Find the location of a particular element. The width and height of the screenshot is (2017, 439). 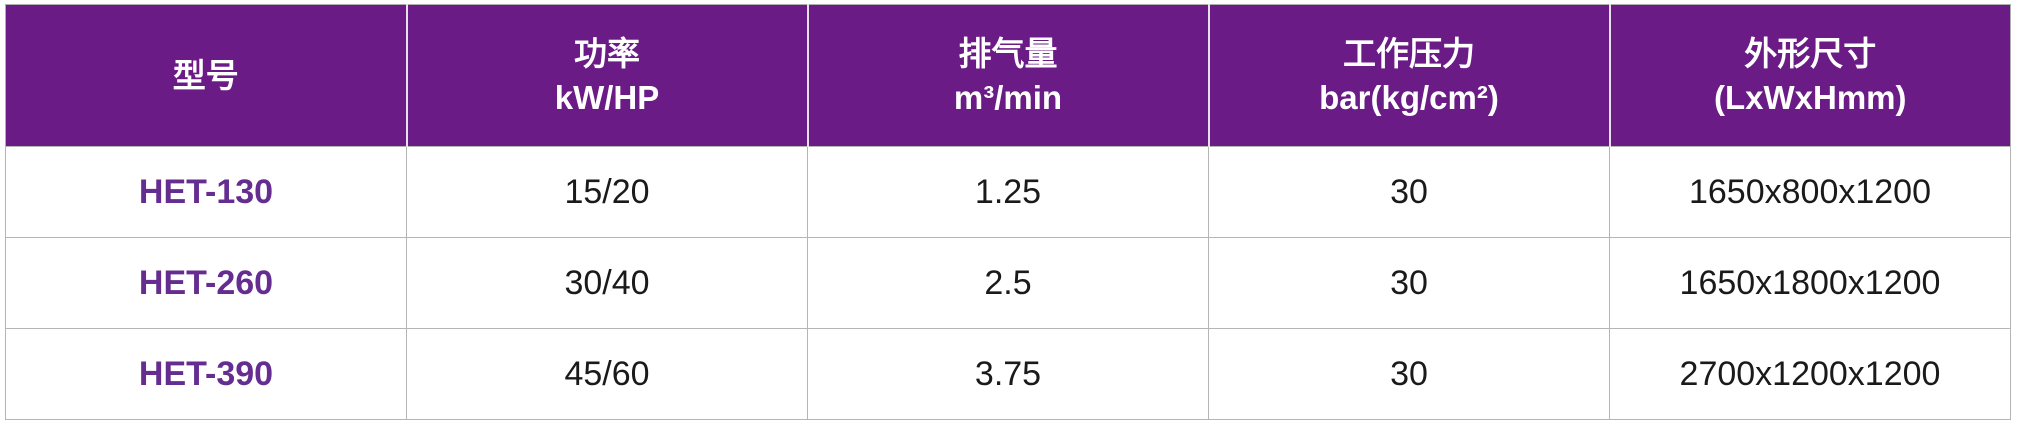

column-header-power: 功率 kW/HP is located at coordinates (606, 75).